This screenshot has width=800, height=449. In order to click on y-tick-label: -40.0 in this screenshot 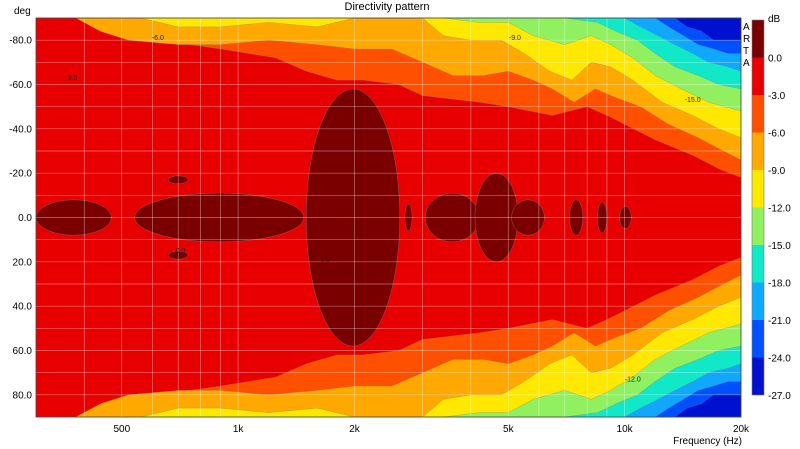, I will do `click(20, 129)`.